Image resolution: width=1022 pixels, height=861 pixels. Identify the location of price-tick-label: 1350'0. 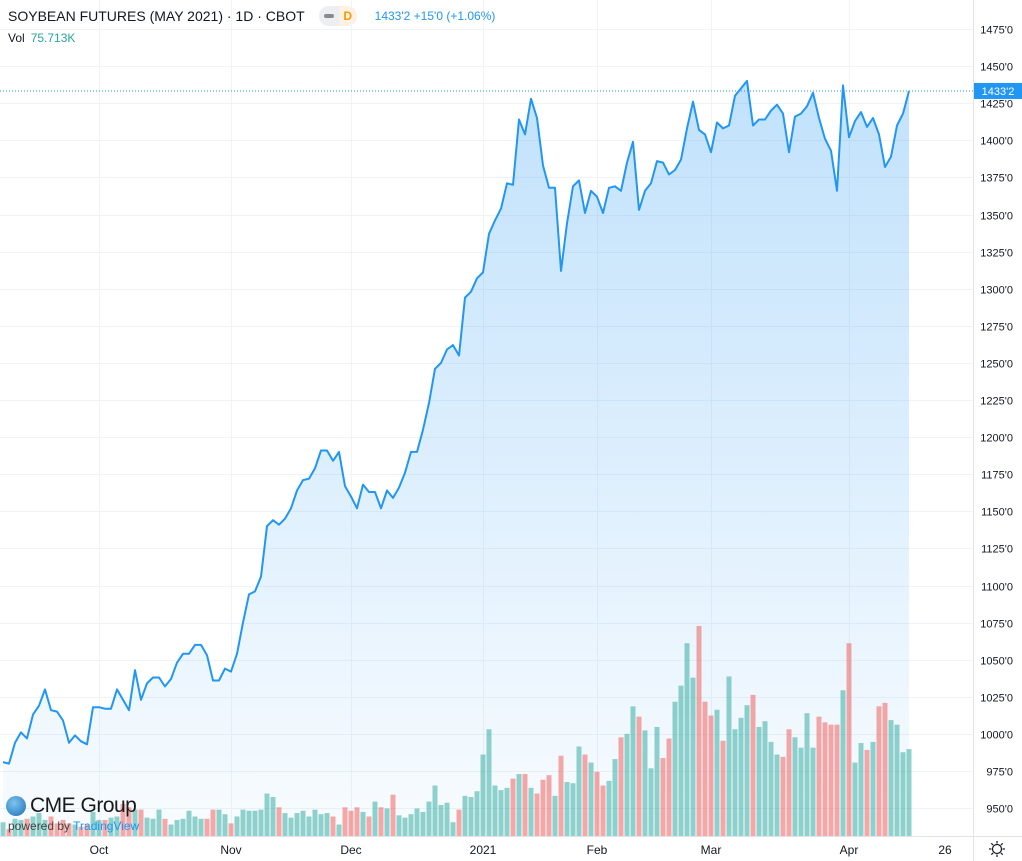
(996, 217).